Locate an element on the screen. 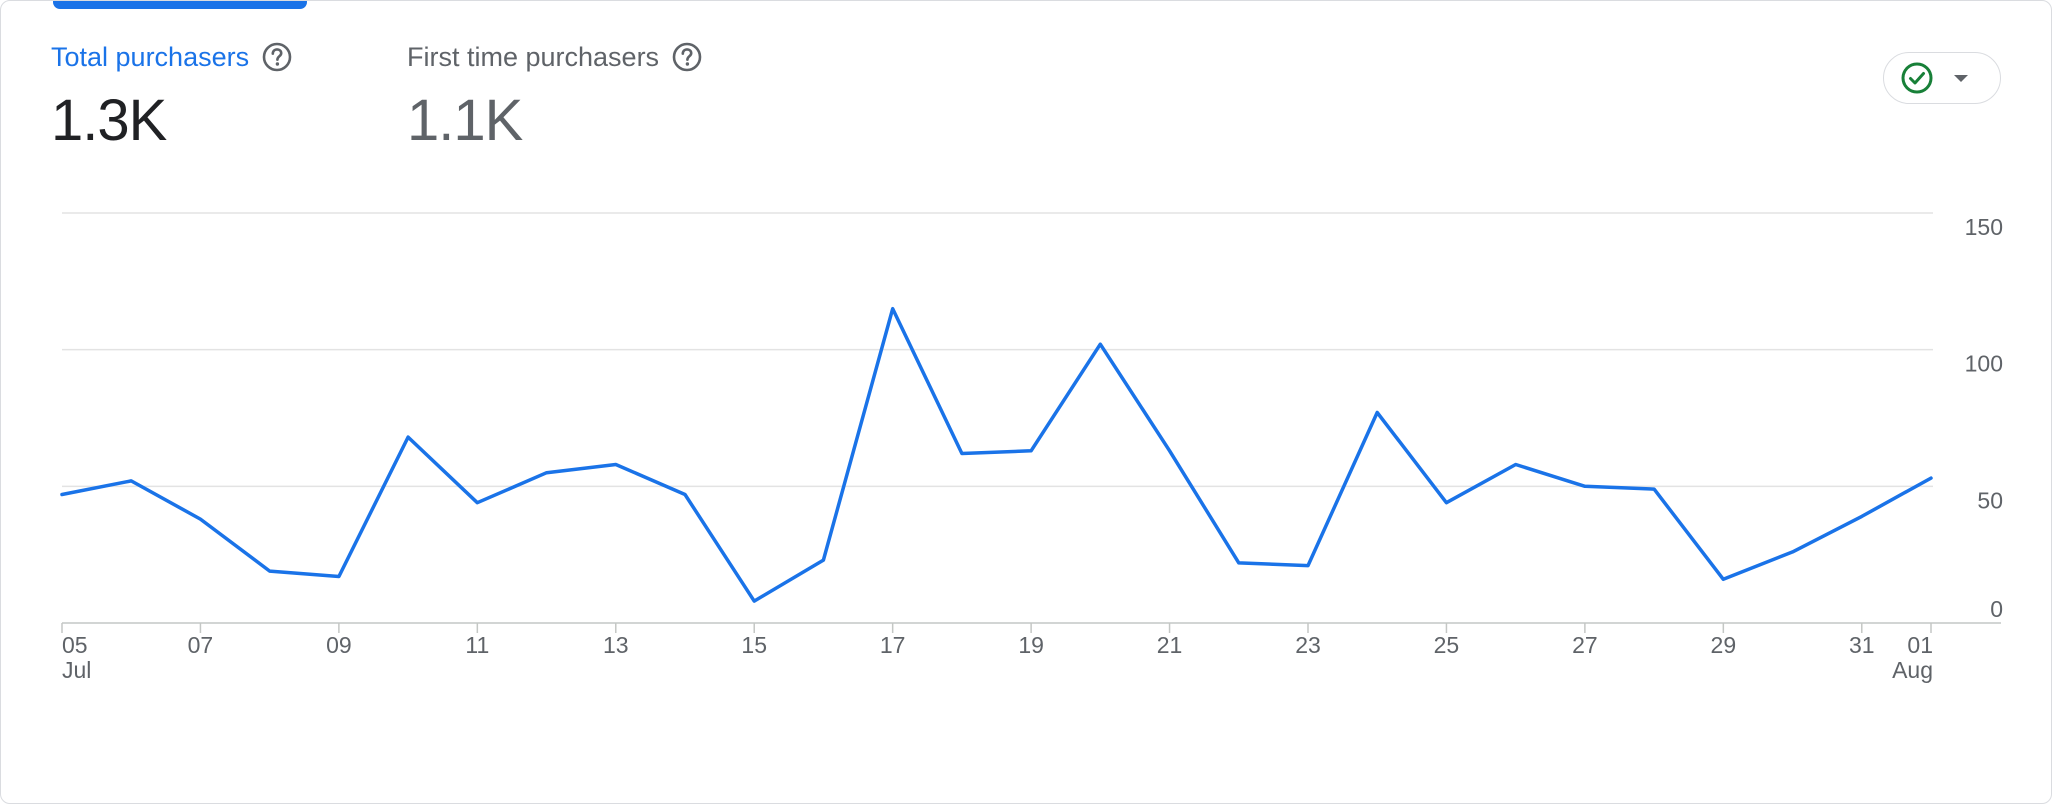 This screenshot has width=2052, height=804. x-tick-label: 21 is located at coordinates (1170, 645).